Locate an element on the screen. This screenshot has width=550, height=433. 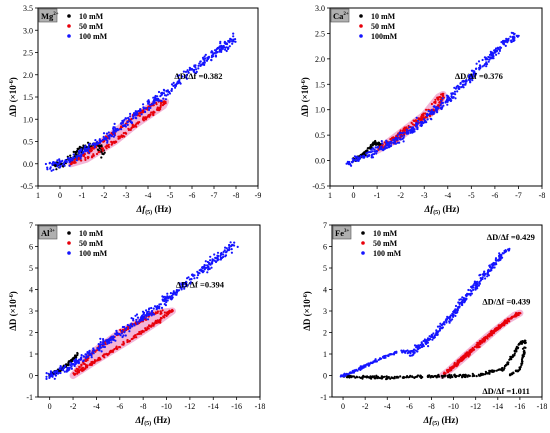
x-tick-label: -10 is located at coordinates (166, 406).